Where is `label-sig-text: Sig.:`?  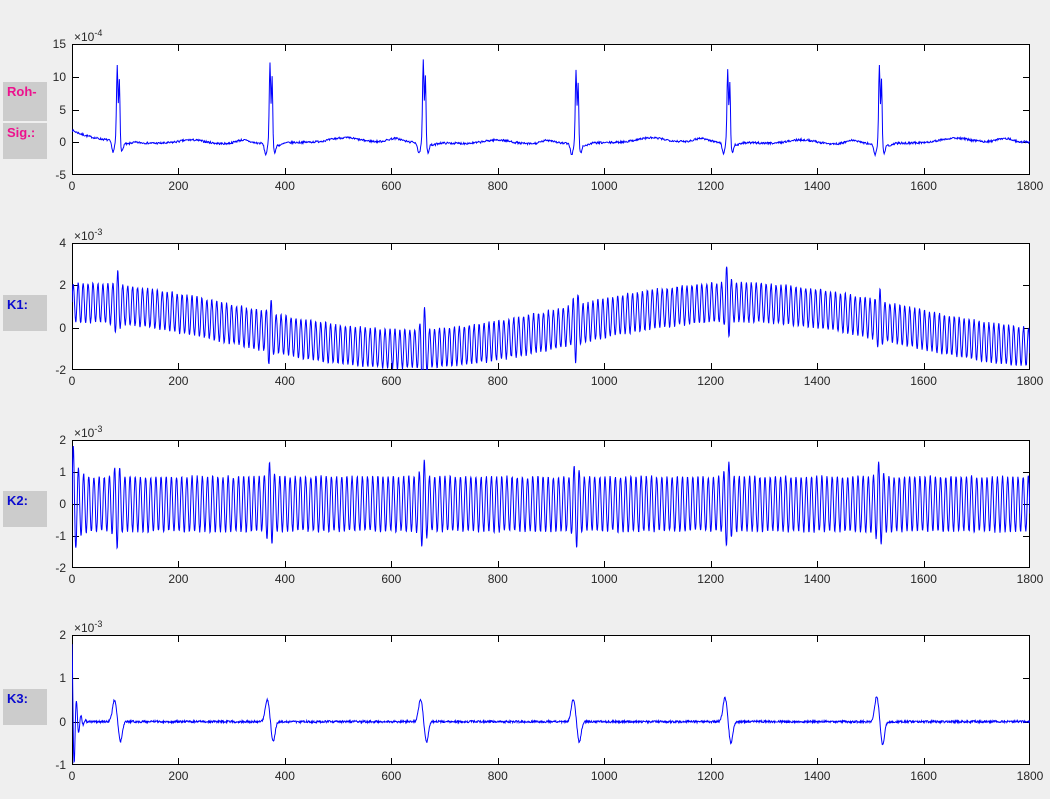 label-sig-text: Sig.: is located at coordinates (21, 132).